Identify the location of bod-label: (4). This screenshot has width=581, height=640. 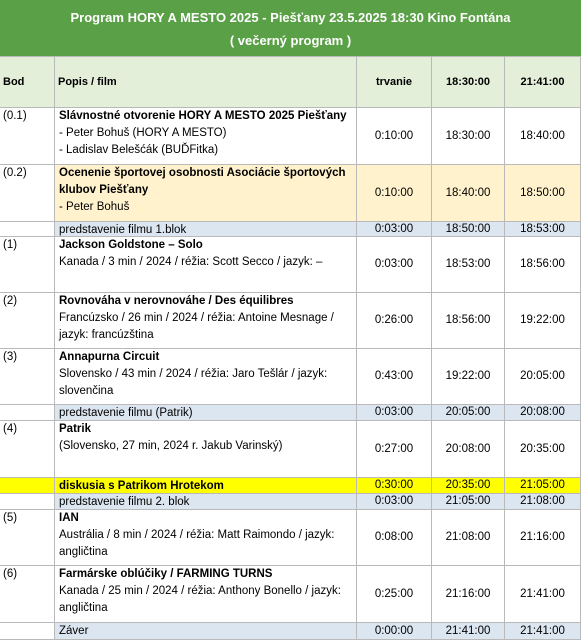
(10, 429).